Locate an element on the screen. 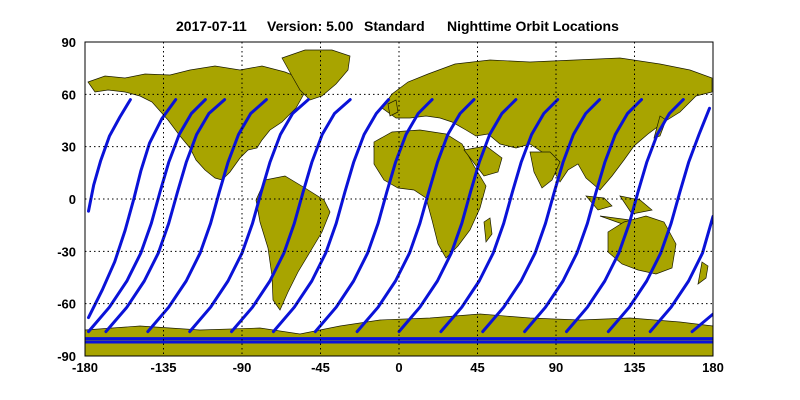  x-tick-label: 45 is located at coordinates (477, 367).